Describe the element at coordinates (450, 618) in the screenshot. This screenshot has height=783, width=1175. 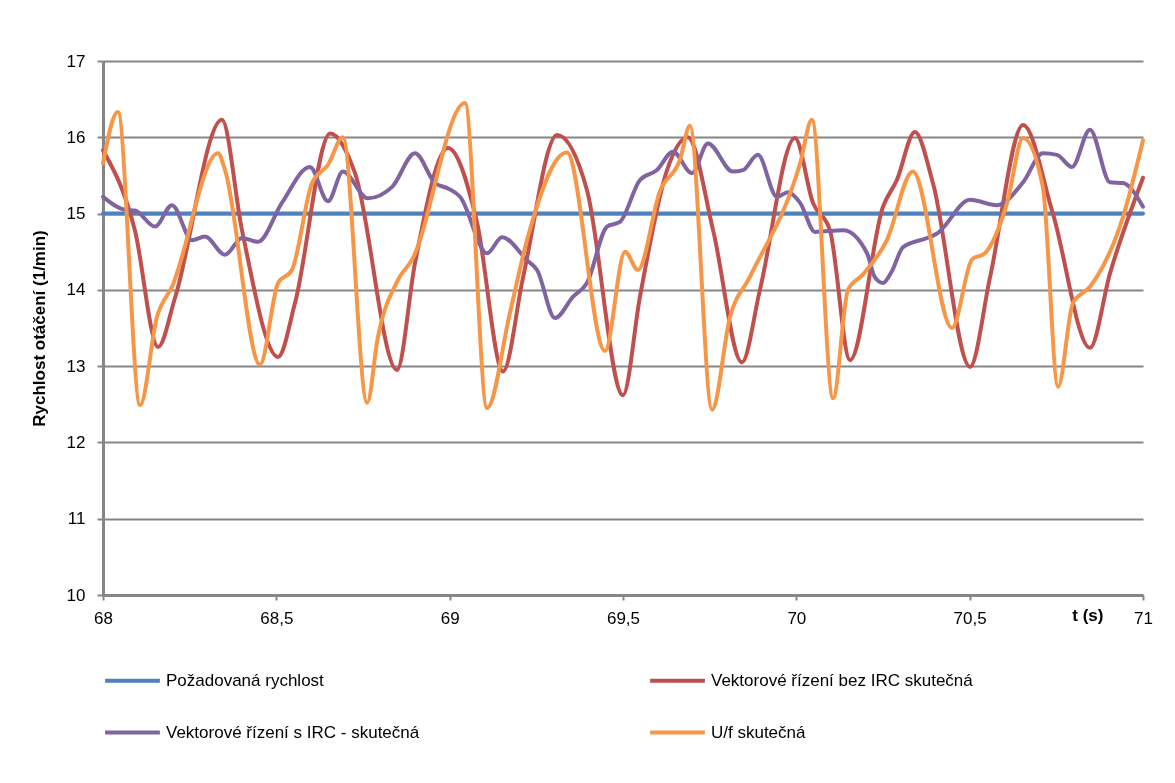
I see `x-tick-label: 69` at that location.